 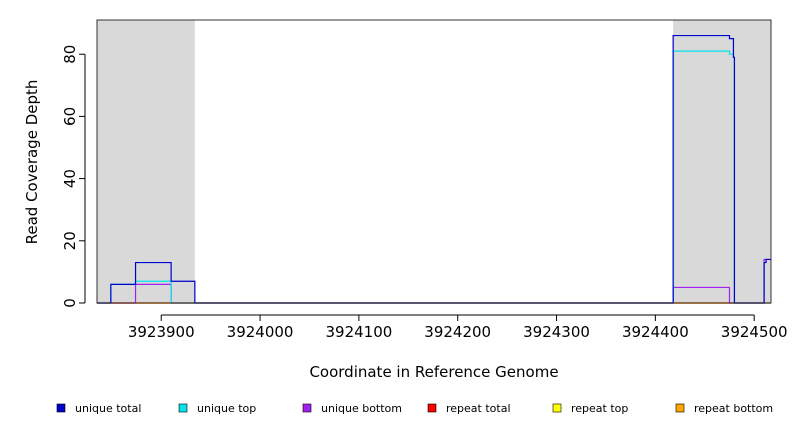 I want to click on x-tick-label: 3924000, so click(x=260, y=332).